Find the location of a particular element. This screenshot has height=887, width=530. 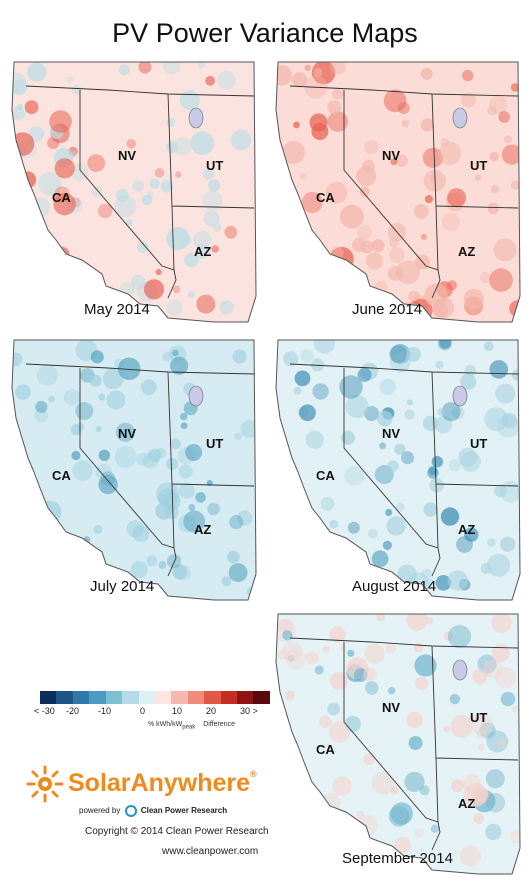

variance-map-july: NV UT CA AZ July 2014 is located at coordinates (133, 473).